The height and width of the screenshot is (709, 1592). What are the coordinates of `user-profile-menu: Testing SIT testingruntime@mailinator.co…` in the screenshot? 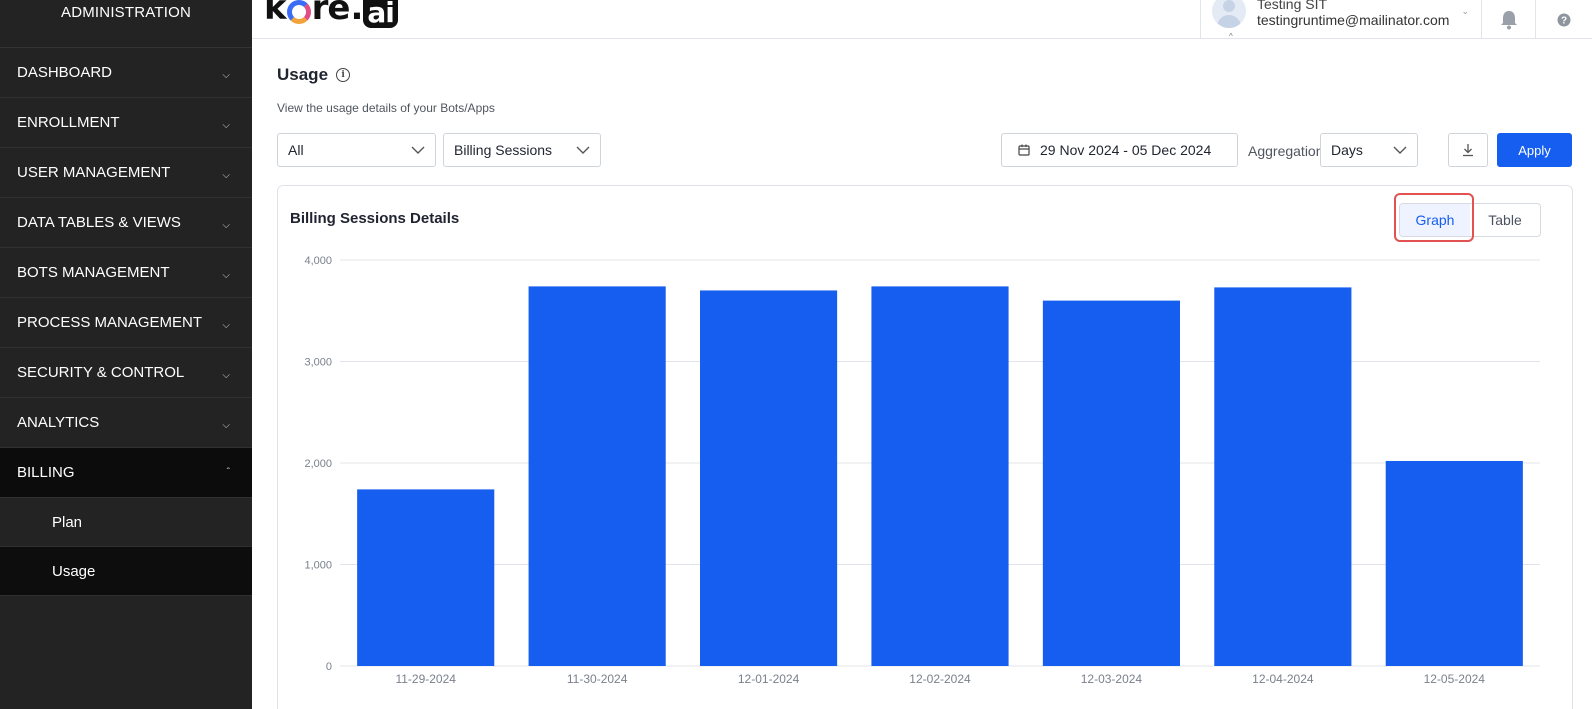 It's located at (1341, 20).